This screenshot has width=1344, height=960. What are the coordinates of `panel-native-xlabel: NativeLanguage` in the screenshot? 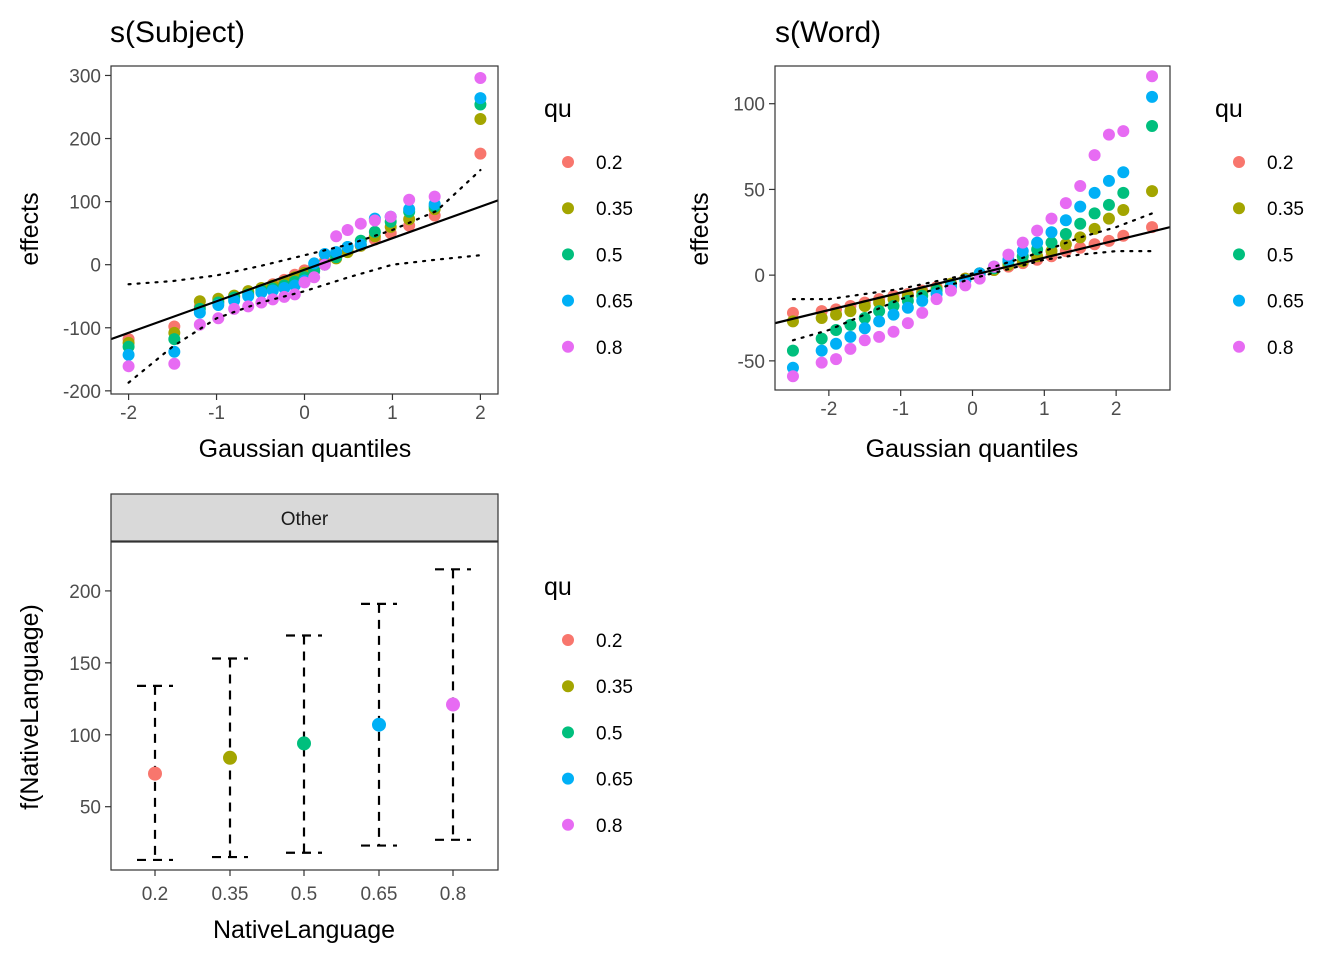 It's located at (304, 930).